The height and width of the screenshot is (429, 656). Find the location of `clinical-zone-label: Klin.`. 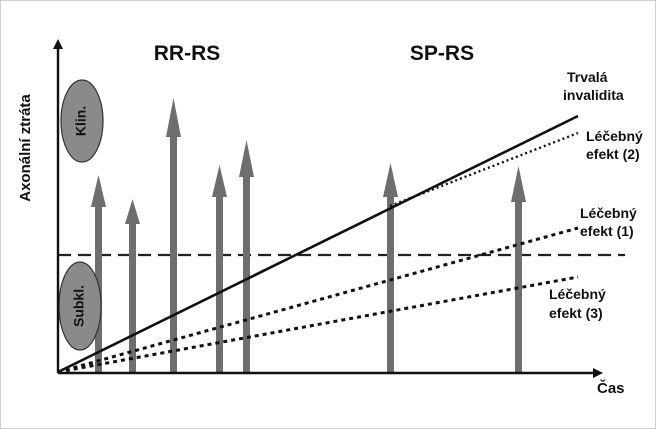

clinical-zone-label: Klin. is located at coordinates (81, 121).